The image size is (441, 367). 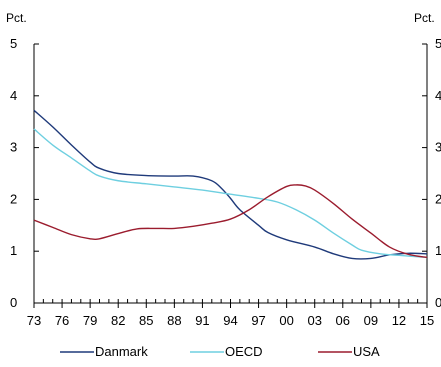 What do you see at coordinates (424, 18) in the screenshot?
I see `right-axis-unit-label: Pct.` at bounding box center [424, 18].